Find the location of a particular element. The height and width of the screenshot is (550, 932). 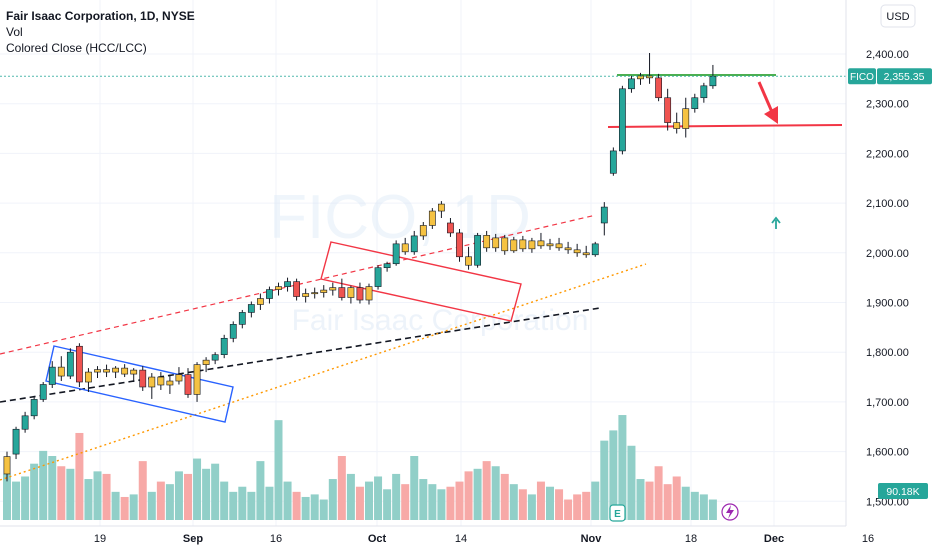

time-axis-ticks: 19 Sep 16 Oct 14 Nov 18 Dec 16 is located at coordinates (484, 539).